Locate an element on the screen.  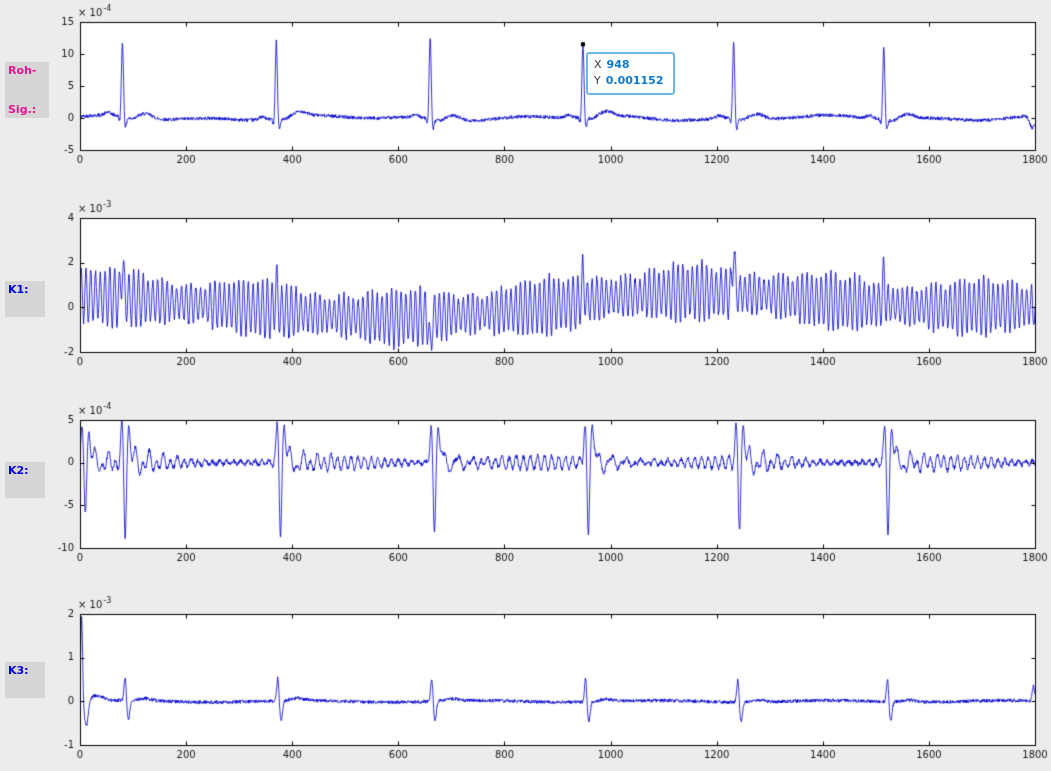
datatip: X 948 Y 0.001152 is located at coordinates (630, 73).